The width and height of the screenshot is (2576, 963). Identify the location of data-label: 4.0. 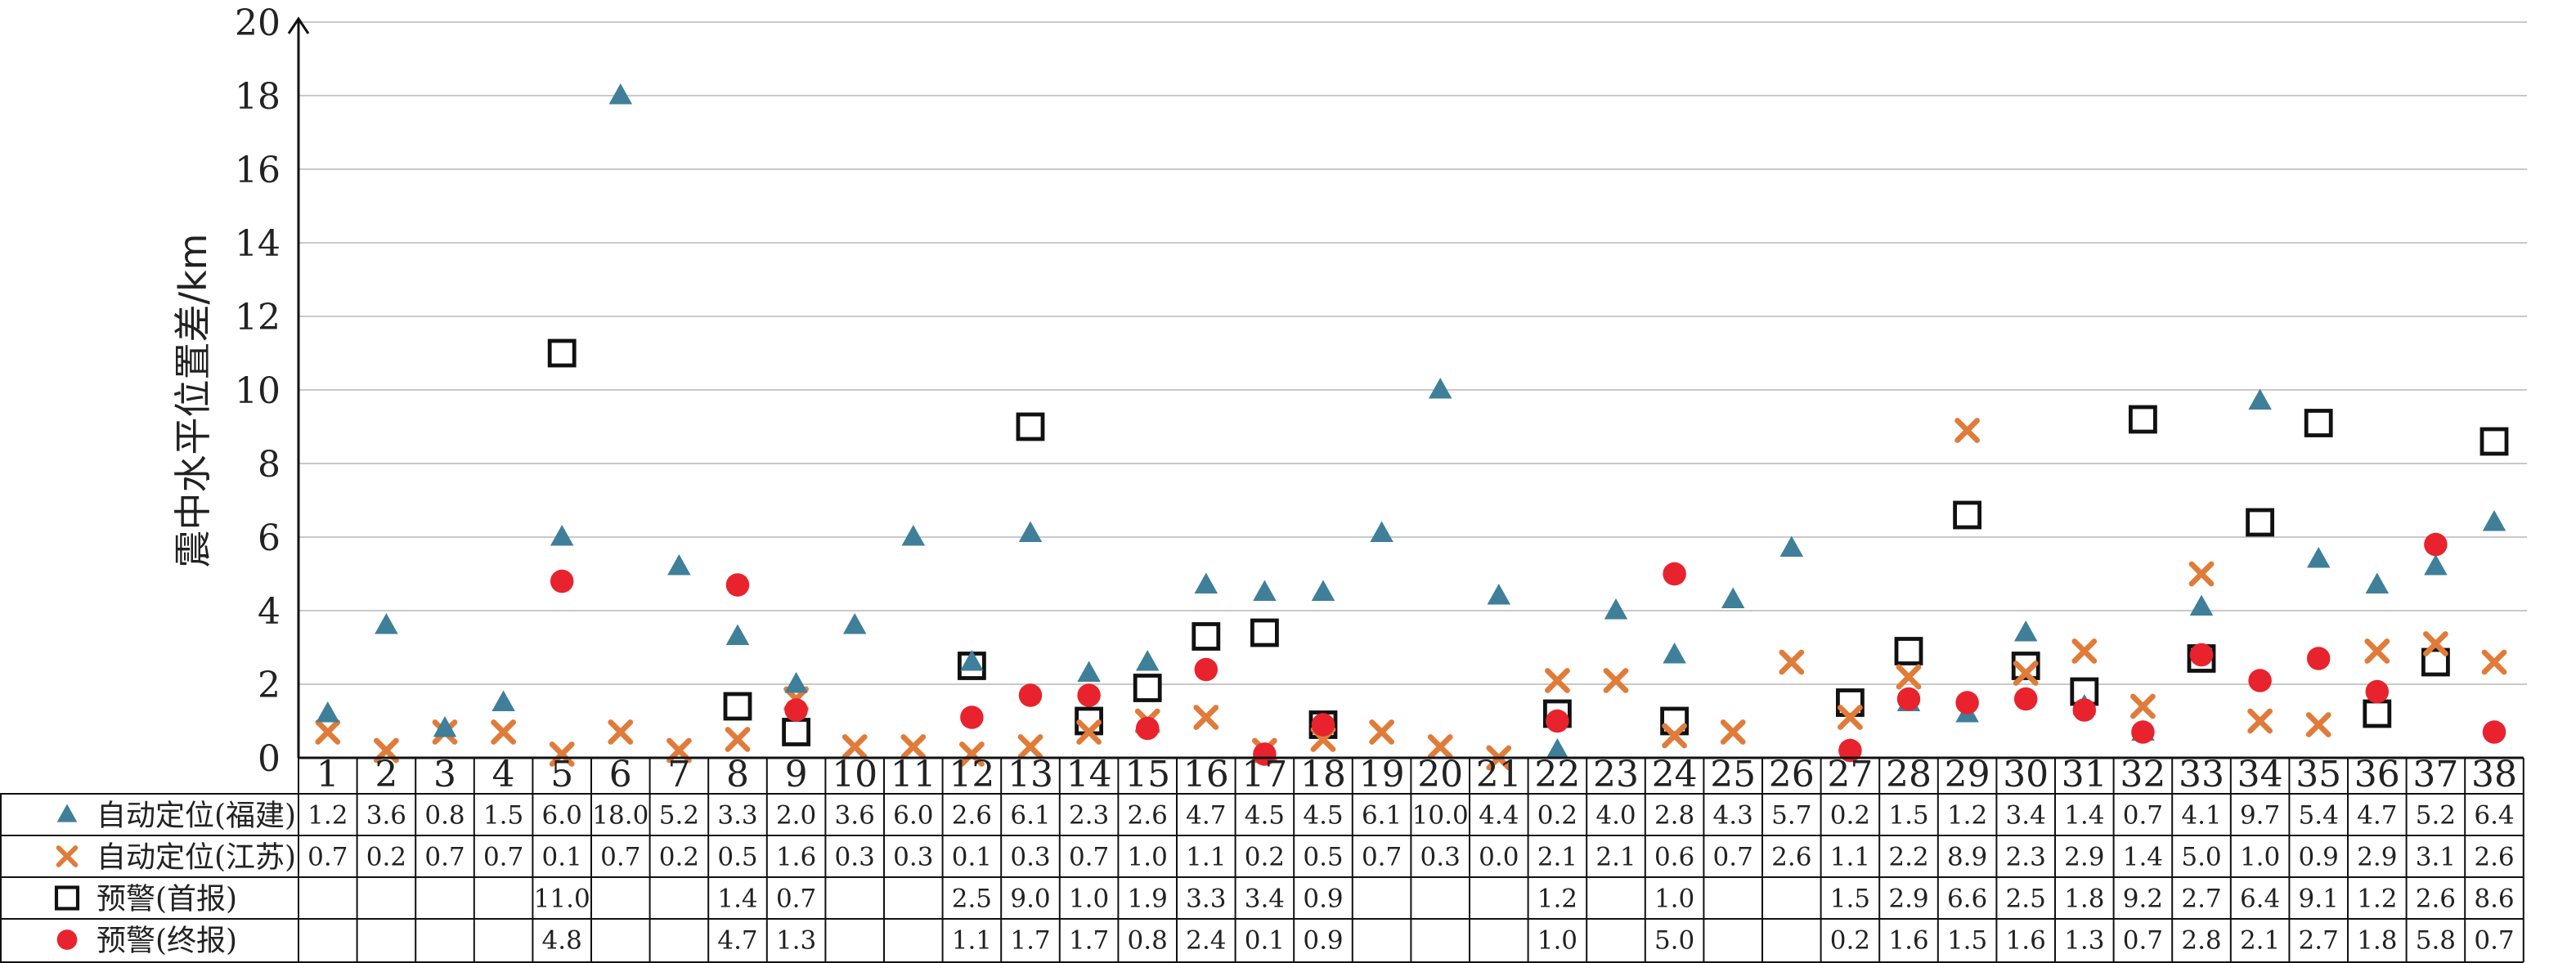
(1615, 816).